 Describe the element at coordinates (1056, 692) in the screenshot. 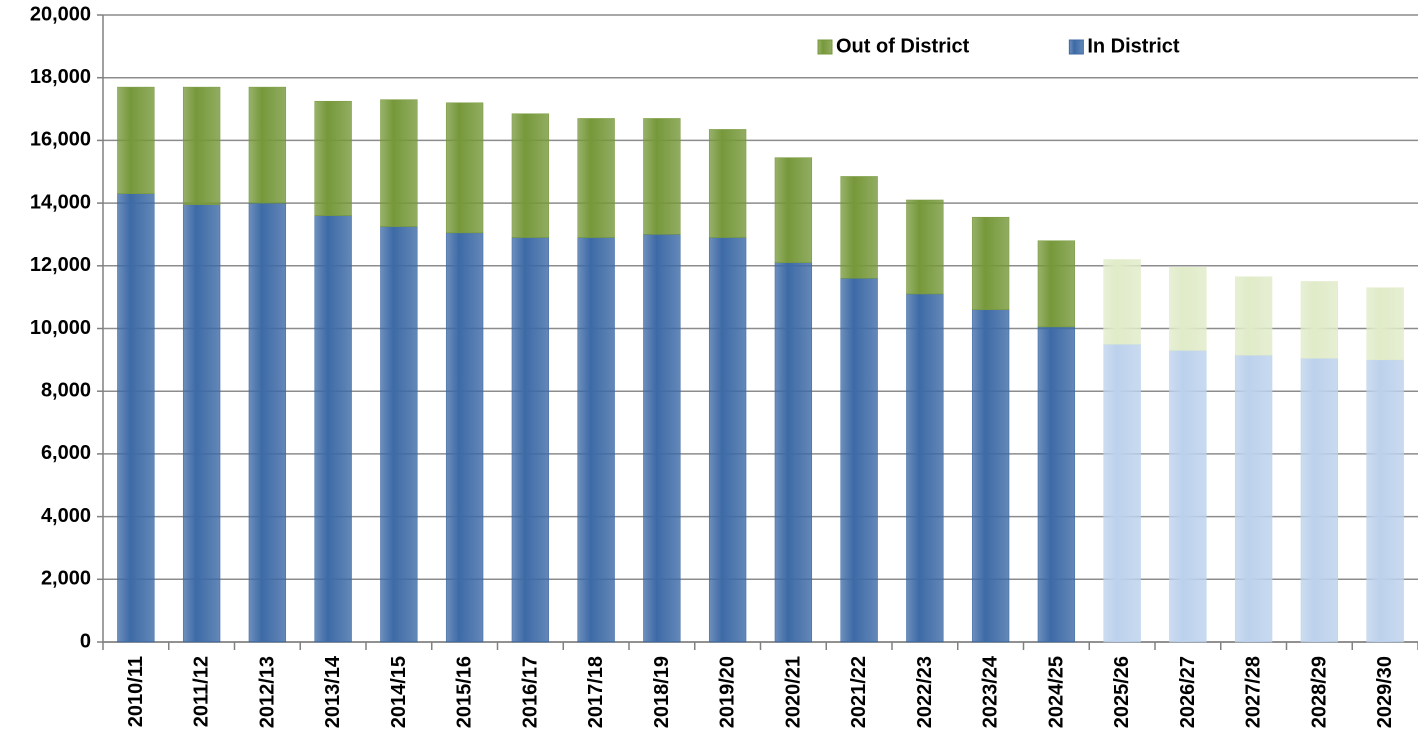

I see `x-tick-label: 2024/25` at that location.